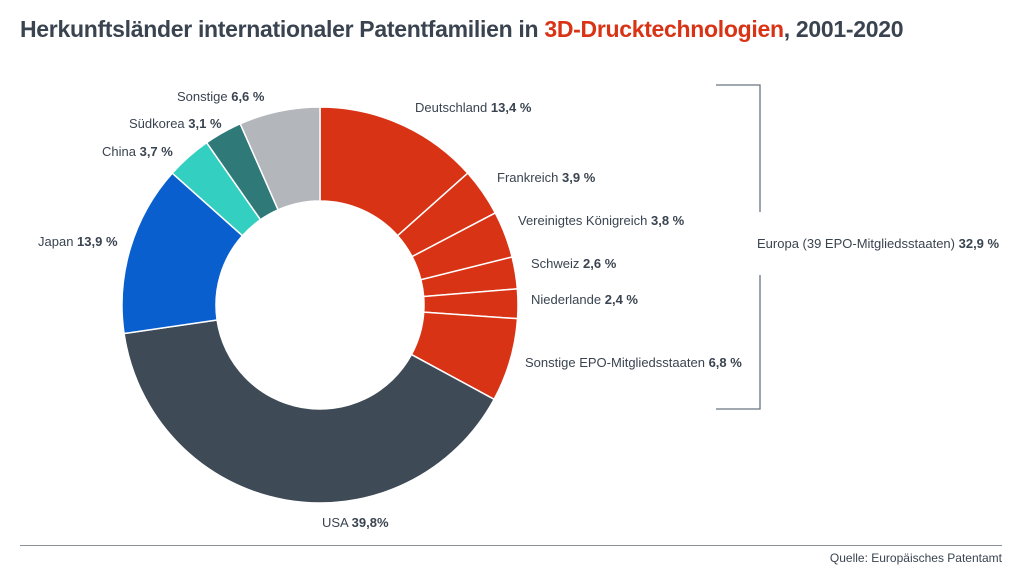 The height and width of the screenshot is (576, 1024). Describe the element at coordinates (309, 411) in the screenshot. I see `slice-usa` at that location.